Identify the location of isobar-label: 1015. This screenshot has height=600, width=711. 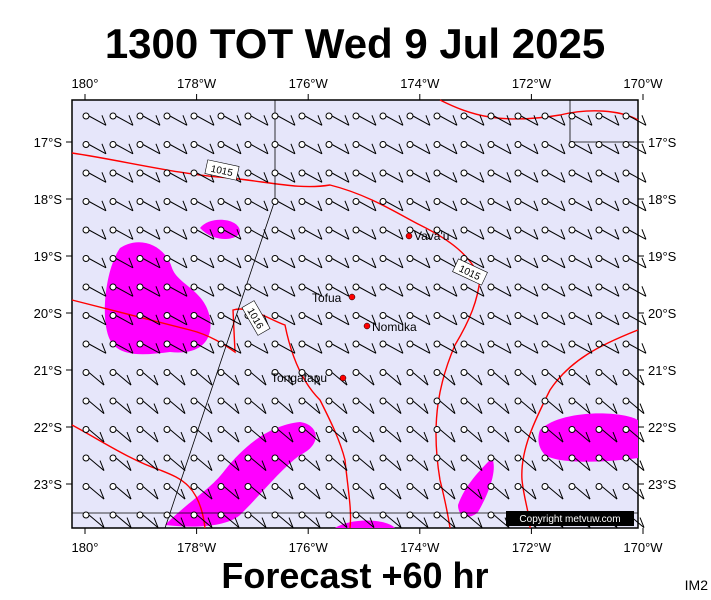
(222, 171).